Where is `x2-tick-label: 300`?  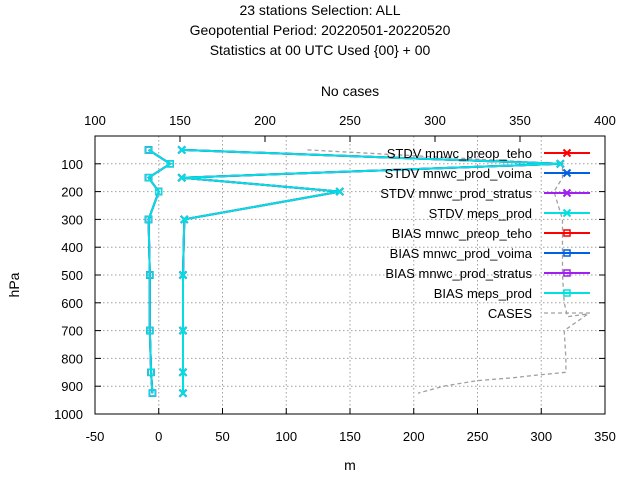 x2-tick-label: 300 is located at coordinates (435, 120).